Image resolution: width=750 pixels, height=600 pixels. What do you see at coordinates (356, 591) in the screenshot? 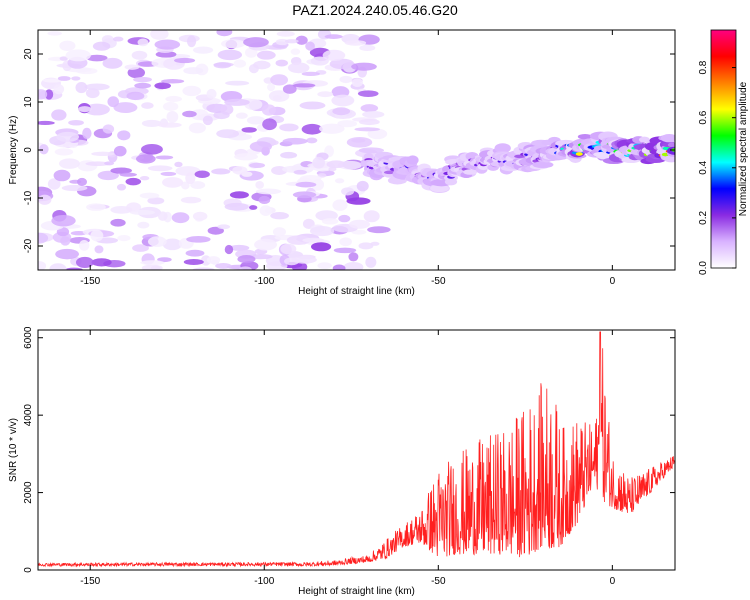
I see `x-axis-label: Height of straight line (km)` at bounding box center [356, 591].